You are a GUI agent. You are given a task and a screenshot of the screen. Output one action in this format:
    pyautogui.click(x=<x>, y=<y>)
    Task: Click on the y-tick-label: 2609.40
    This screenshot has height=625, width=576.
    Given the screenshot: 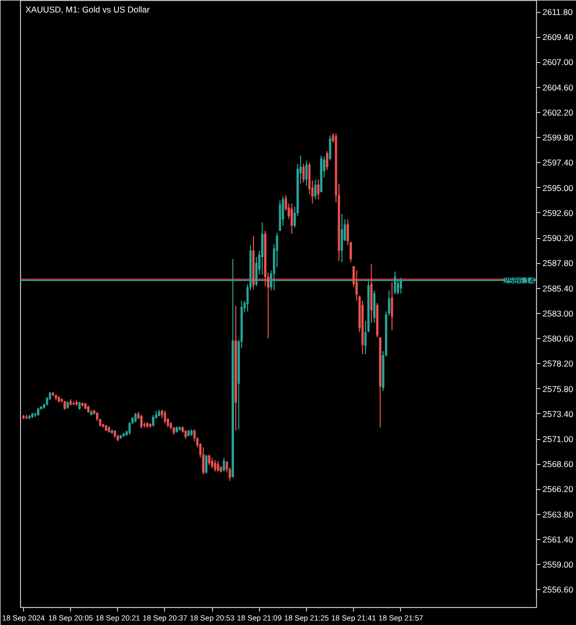 What is the action you would take?
    pyautogui.click(x=558, y=37)
    